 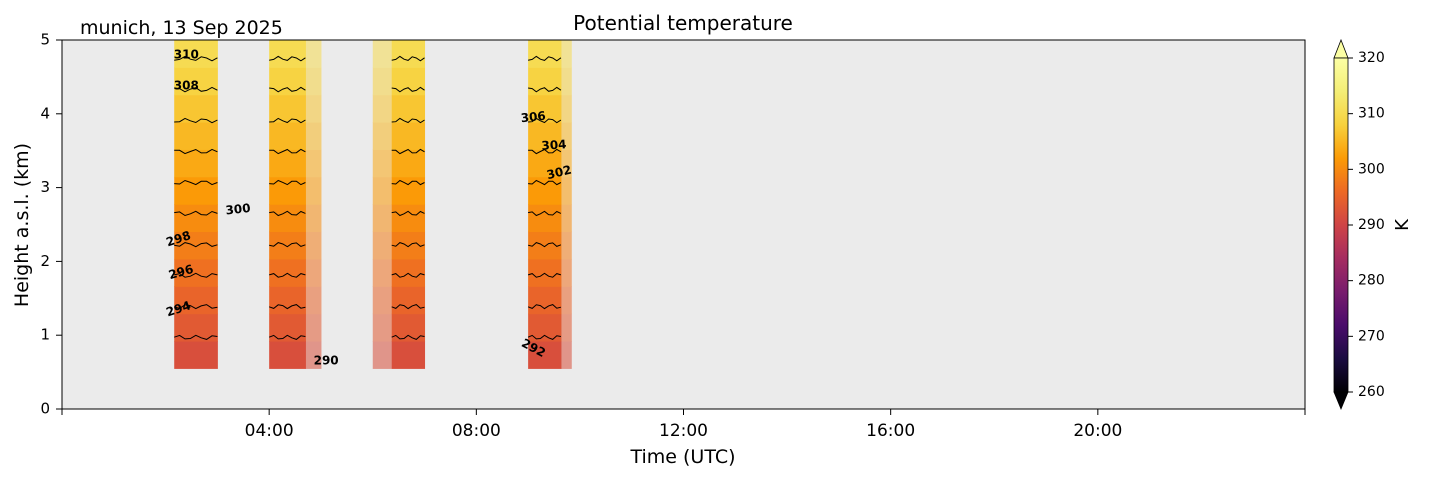 What do you see at coordinates (1371, 58) in the screenshot?
I see `colorbar-tick-label: 320` at bounding box center [1371, 58].